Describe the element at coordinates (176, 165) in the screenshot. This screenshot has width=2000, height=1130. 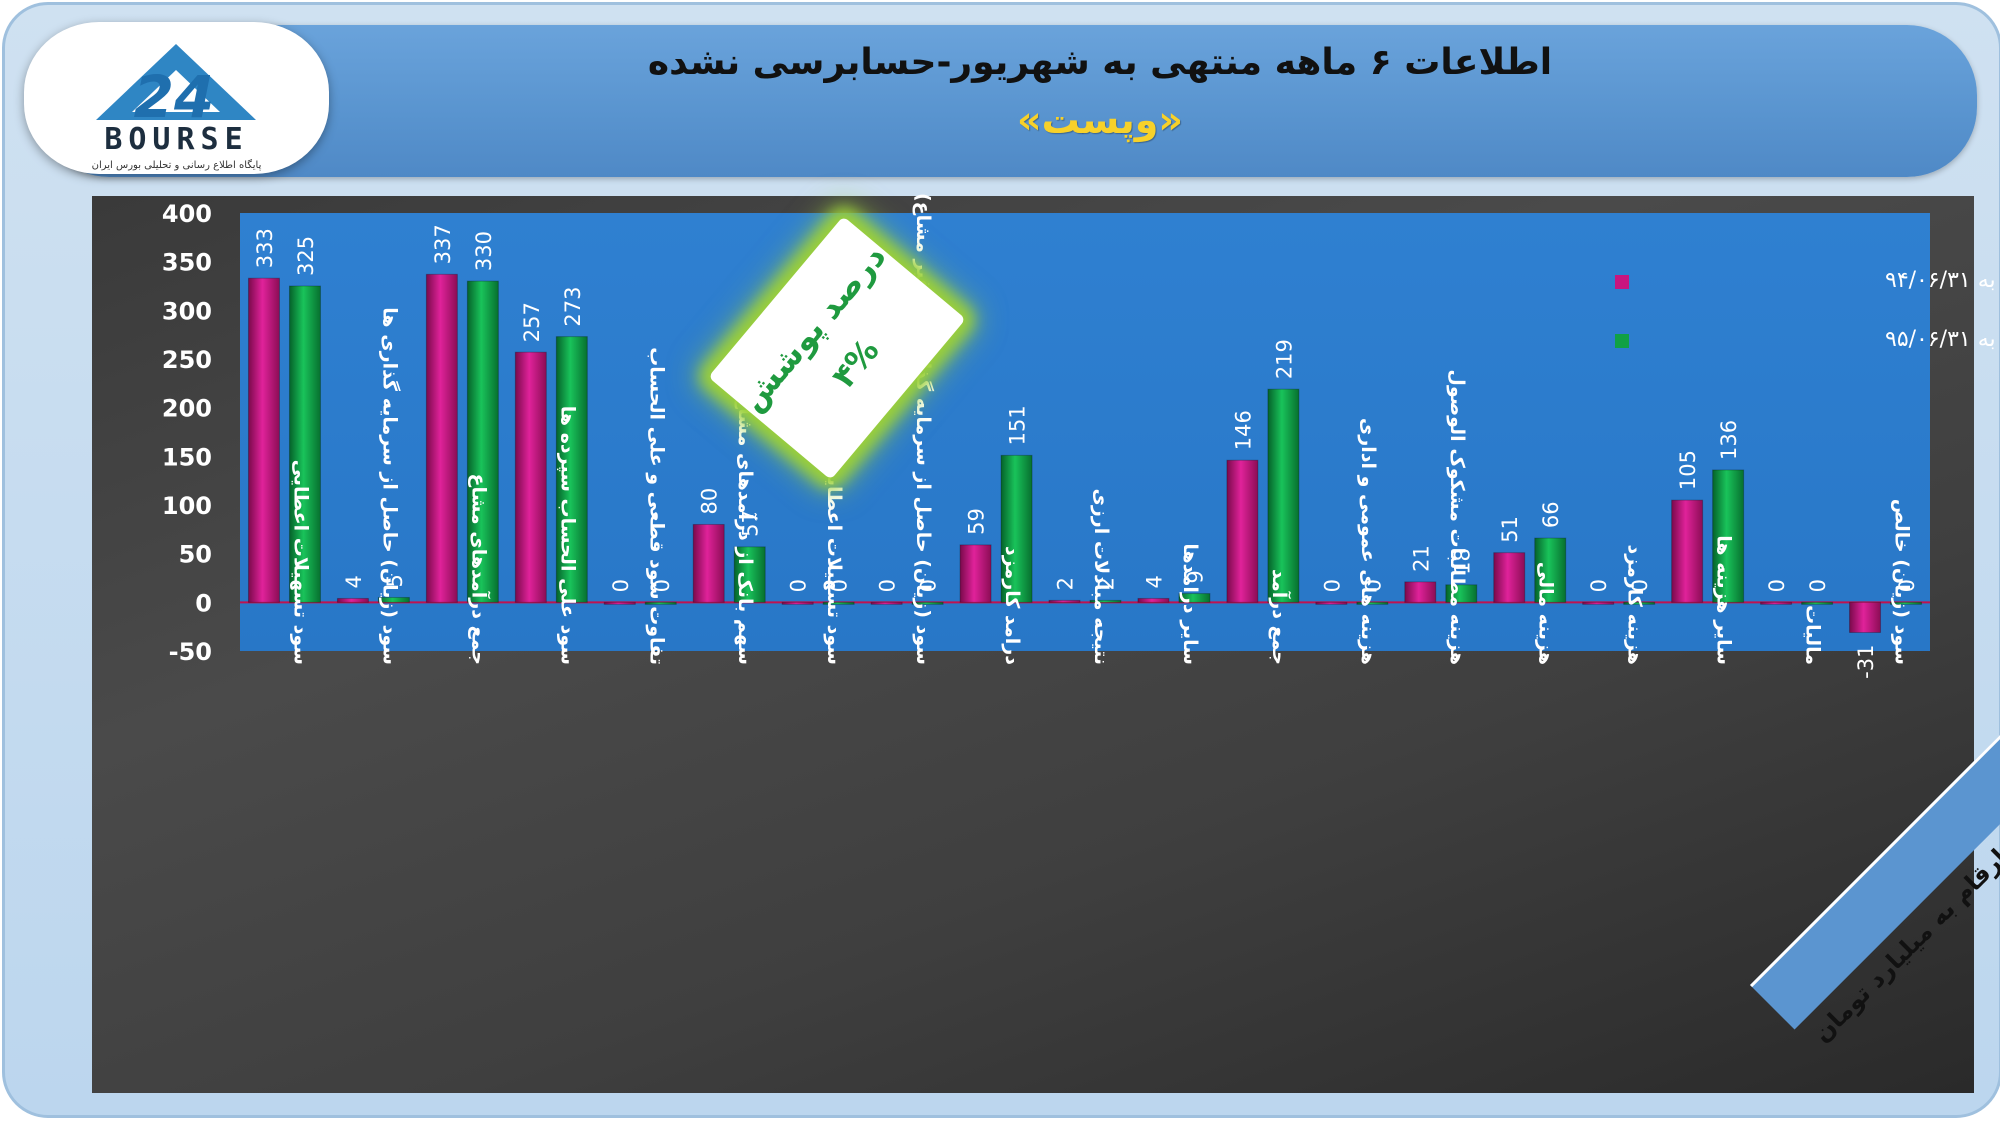
I see `logo-tagline: پایگاه اطلاع رسانی و تحلیلی بورس ایران` at that location.